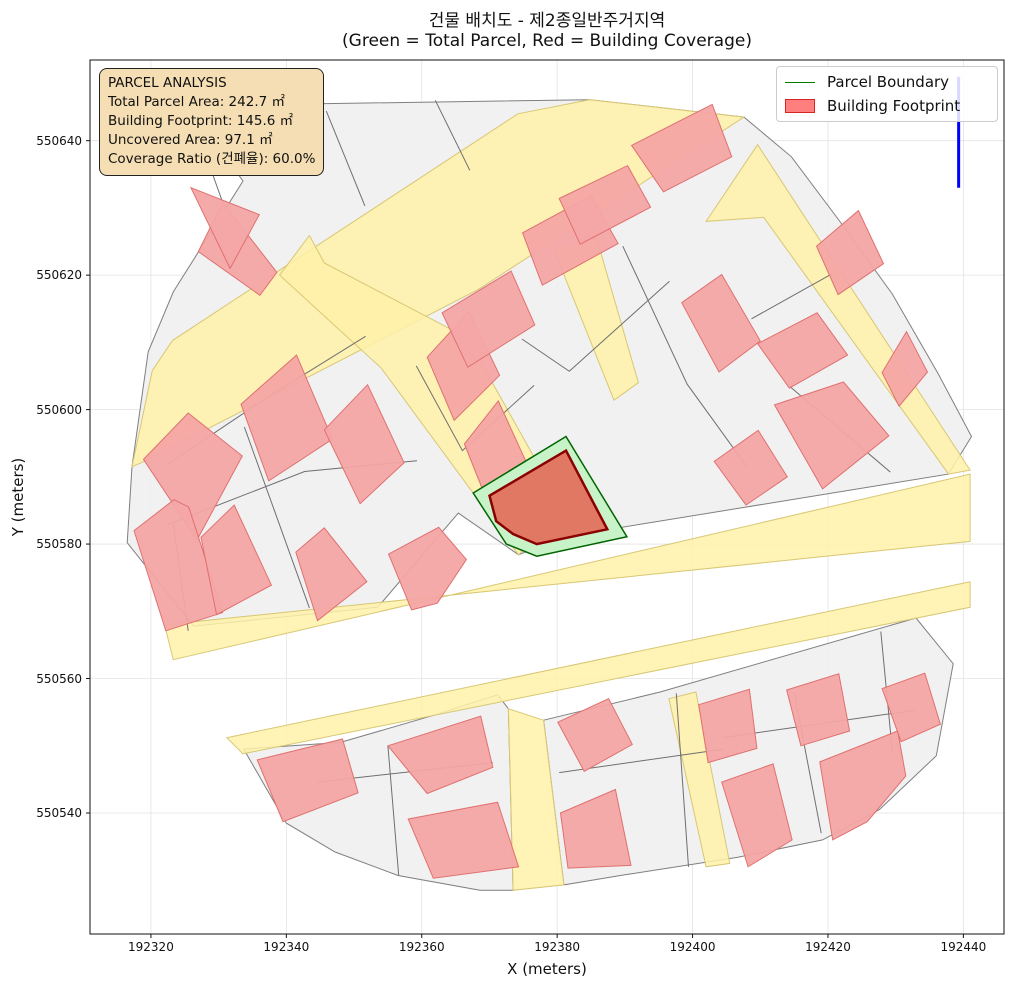 The height and width of the screenshot is (990, 1012). I want to click on x-axis-label: X (meters), so click(547, 969).